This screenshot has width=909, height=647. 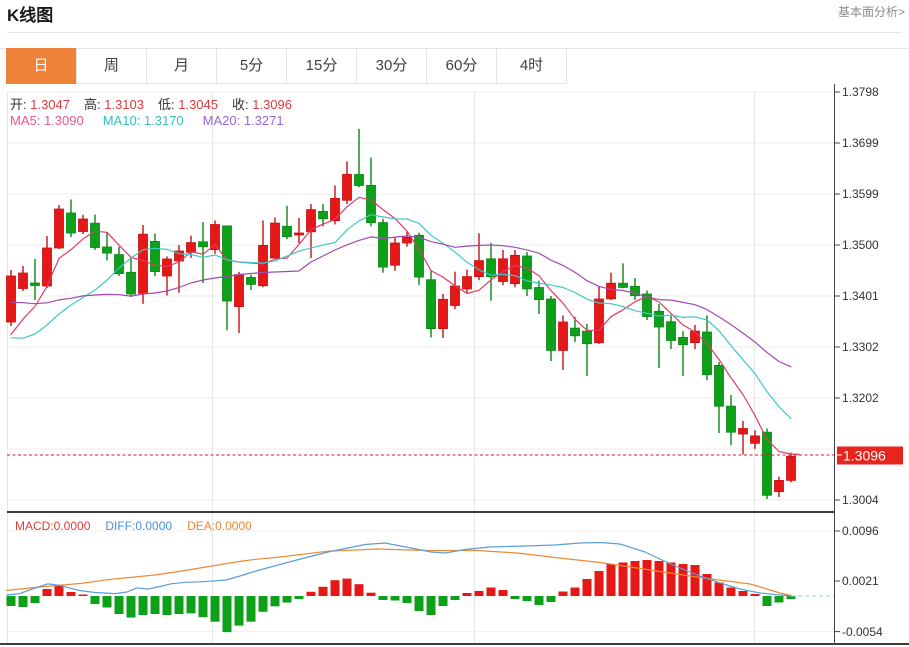 What do you see at coordinates (860, 581) in the screenshot?
I see `svg-text: 0.0021` at bounding box center [860, 581].